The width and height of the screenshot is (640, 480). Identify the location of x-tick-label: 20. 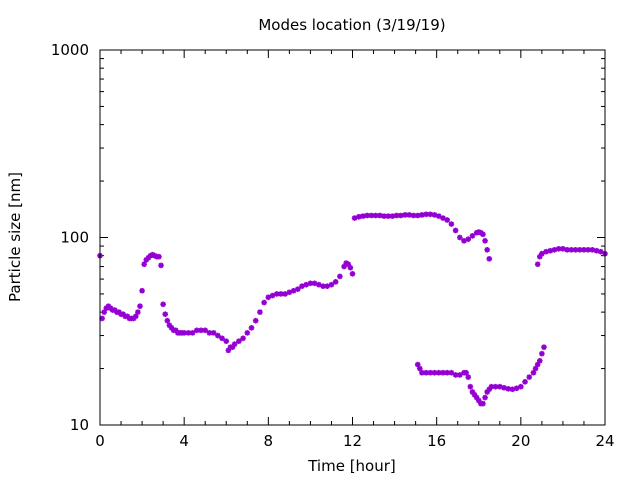
(520, 441).